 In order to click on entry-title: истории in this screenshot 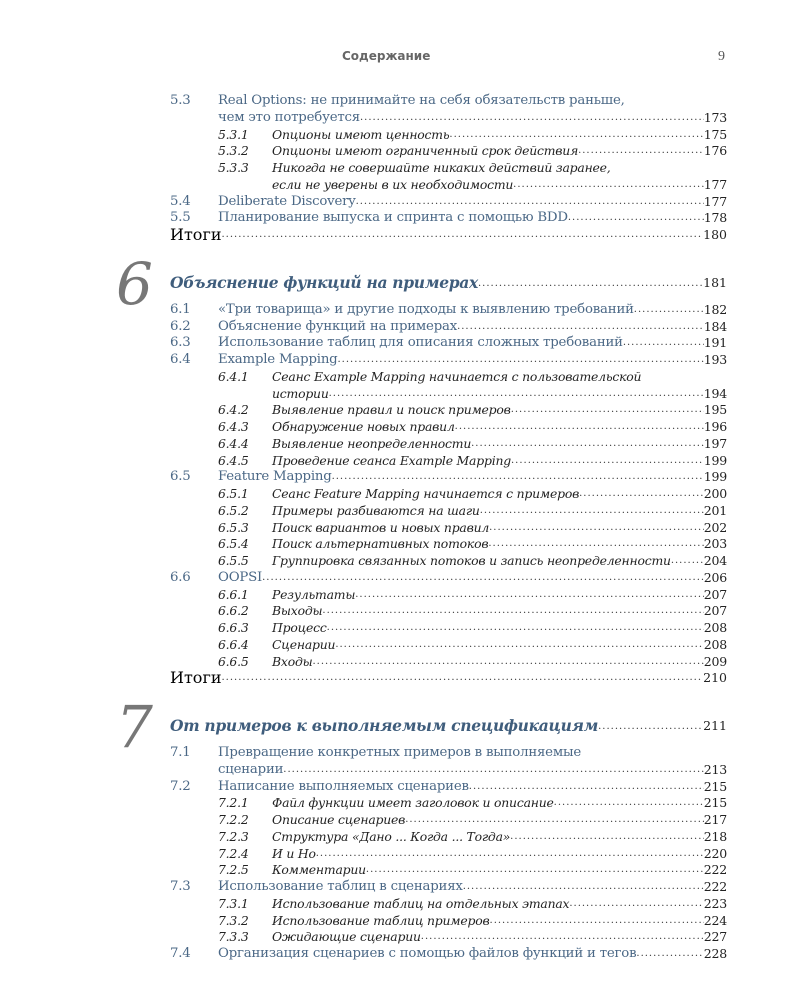, I will do `click(300, 393)`.